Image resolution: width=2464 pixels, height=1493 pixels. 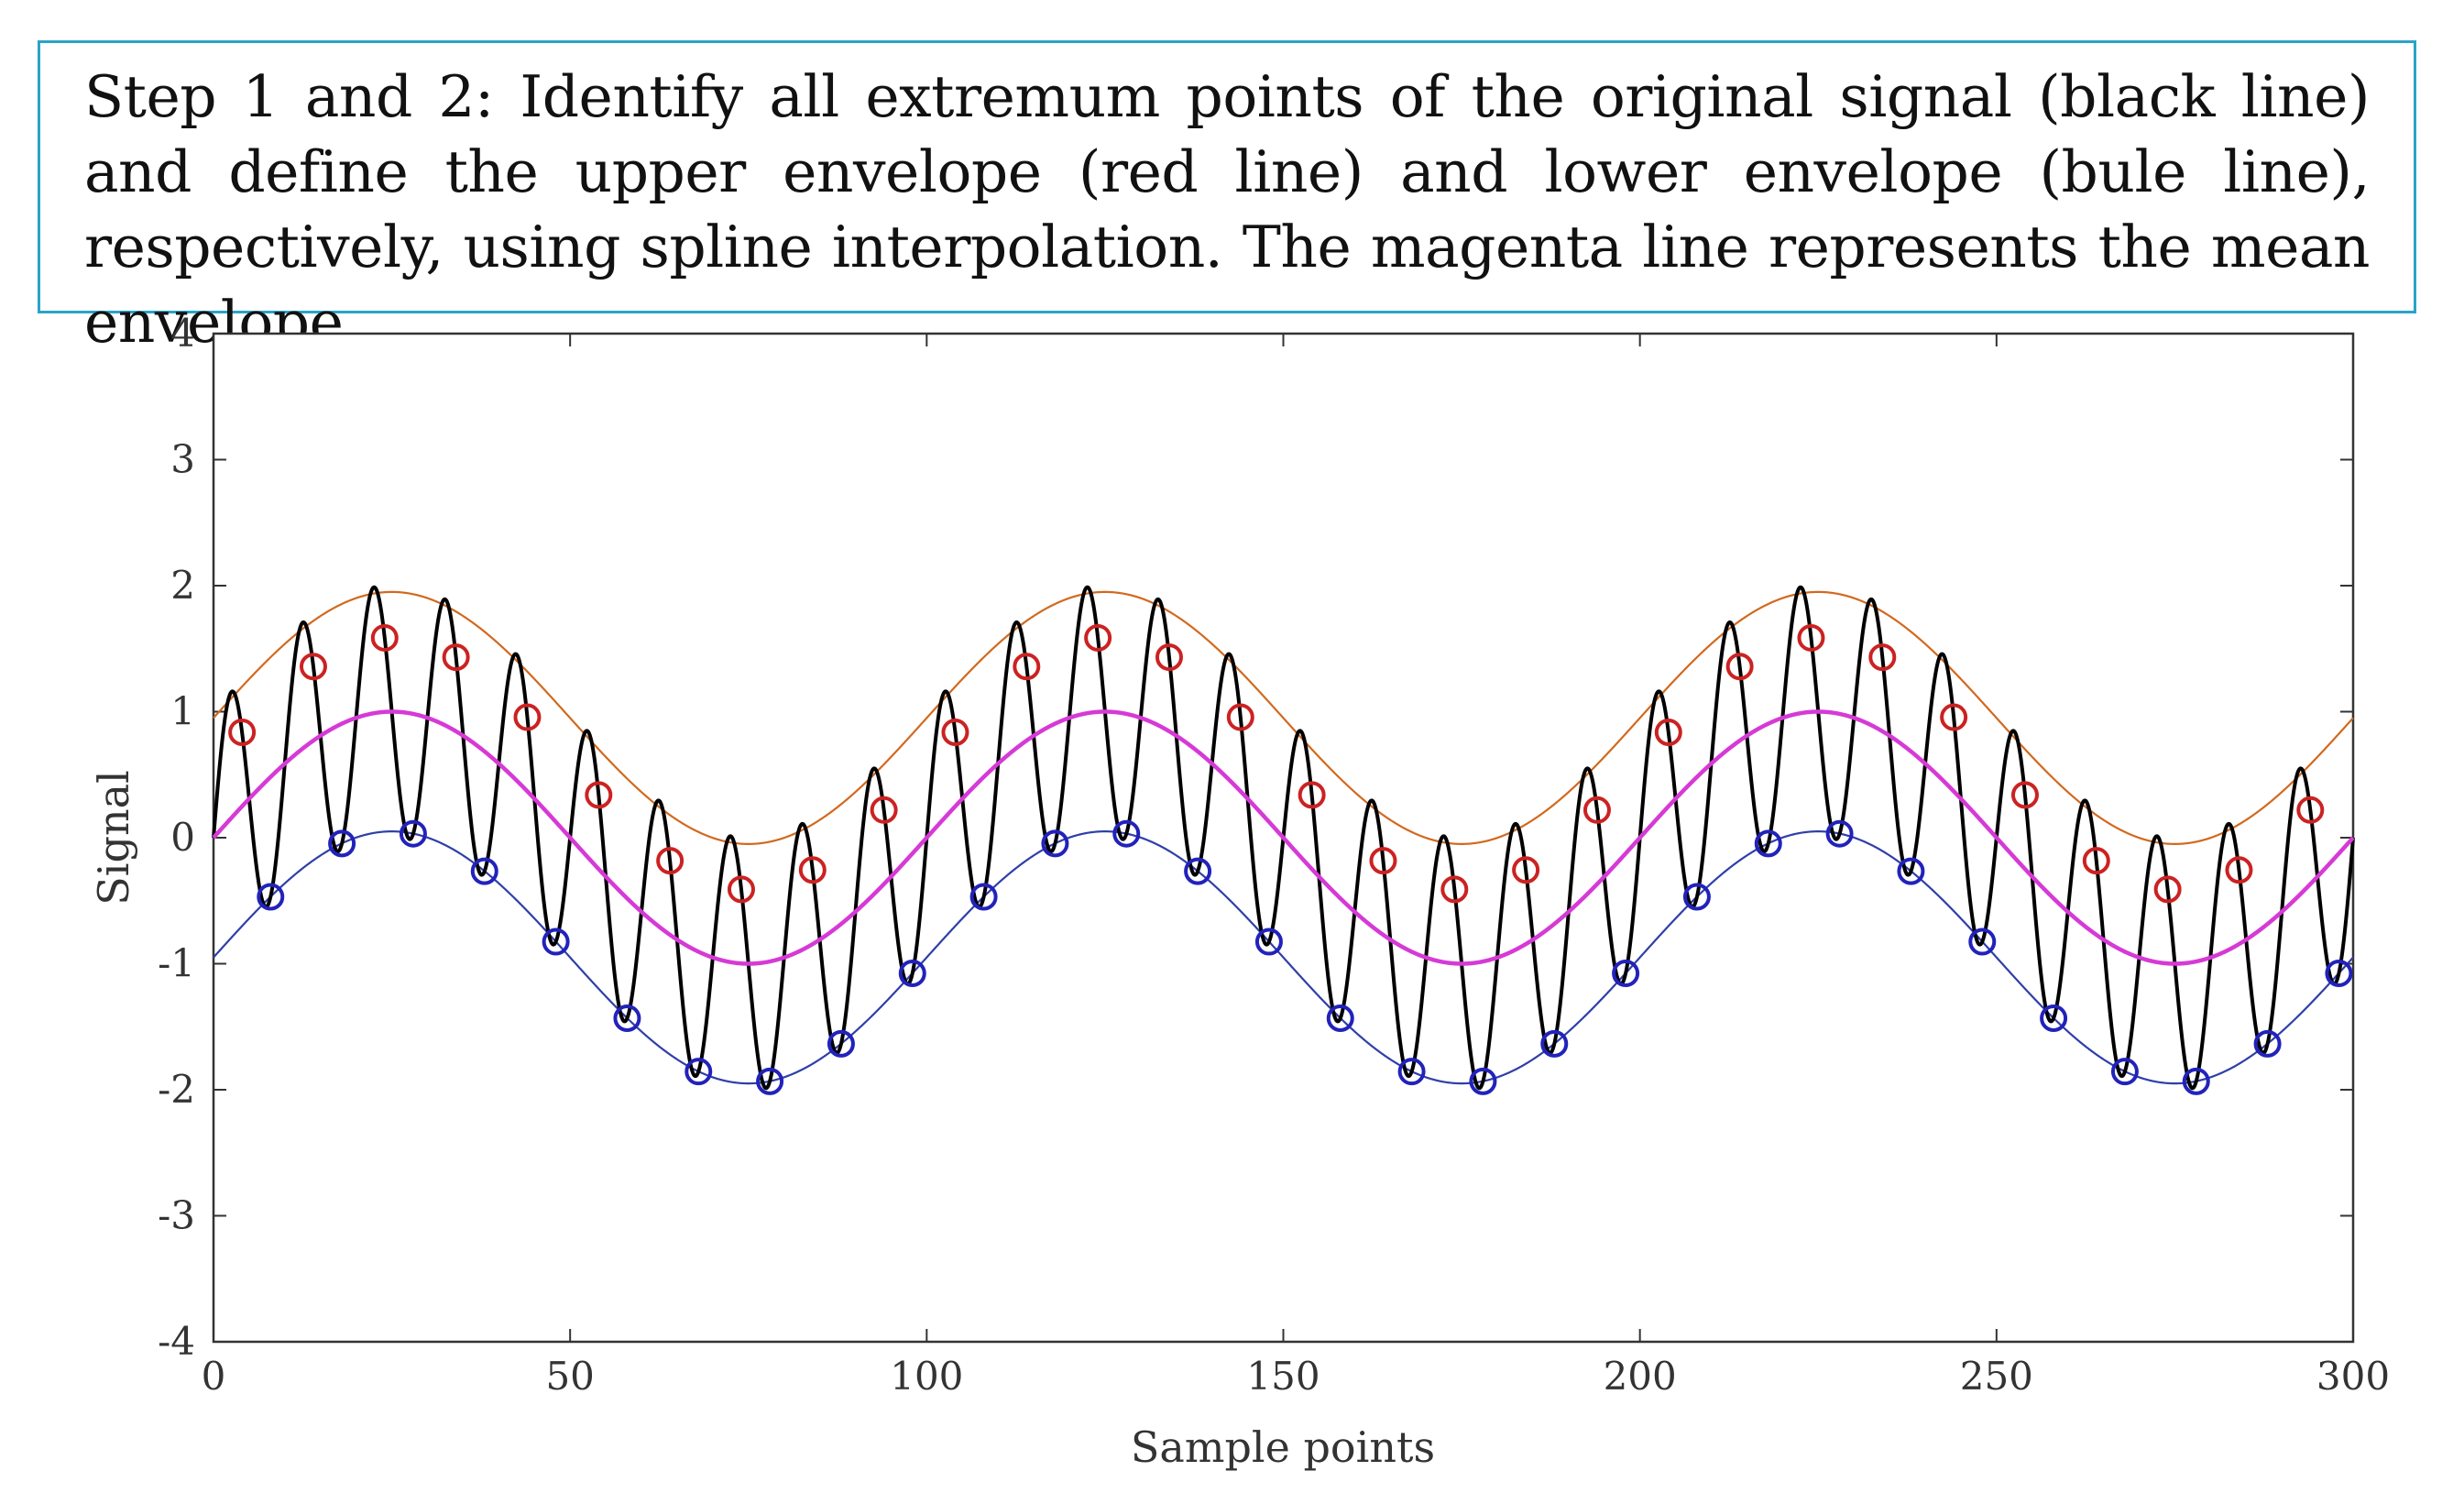 What do you see at coordinates (927, 1376) in the screenshot?
I see `x-tick-label: 100` at bounding box center [927, 1376].